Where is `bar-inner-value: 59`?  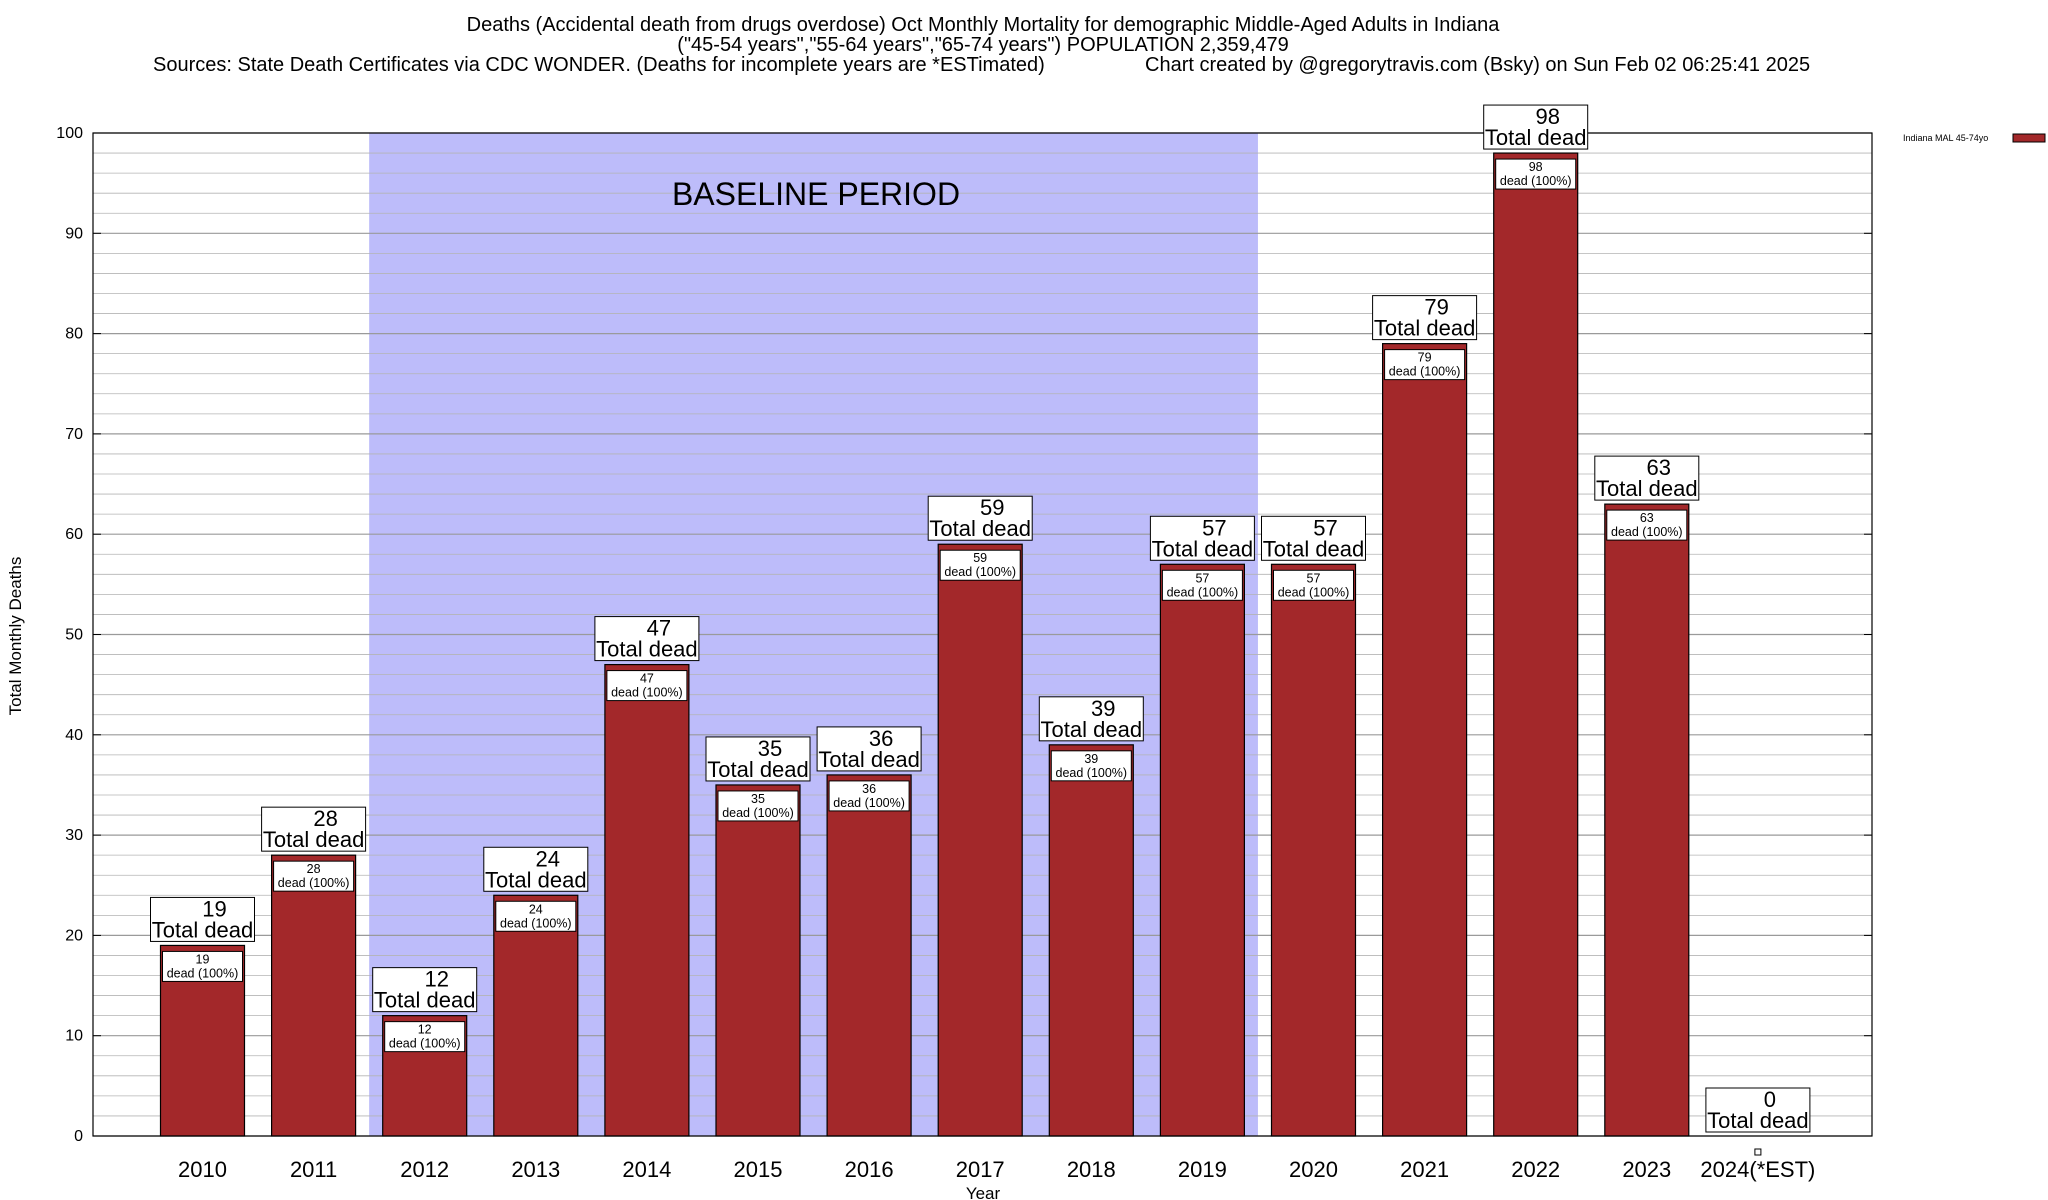
bar-inner-value: 59 is located at coordinates (980, 558).